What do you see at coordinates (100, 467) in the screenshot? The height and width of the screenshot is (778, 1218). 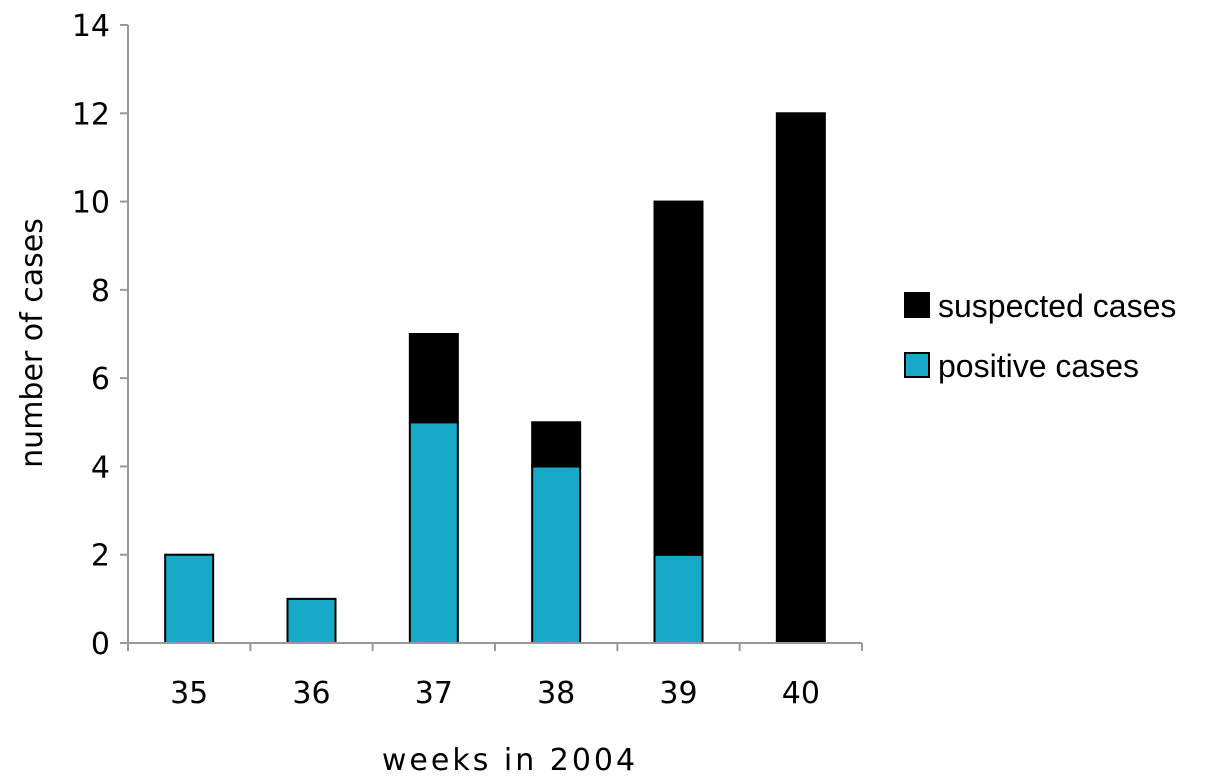 I see `y-tick-label: 4` at bounding box center [100, 467].